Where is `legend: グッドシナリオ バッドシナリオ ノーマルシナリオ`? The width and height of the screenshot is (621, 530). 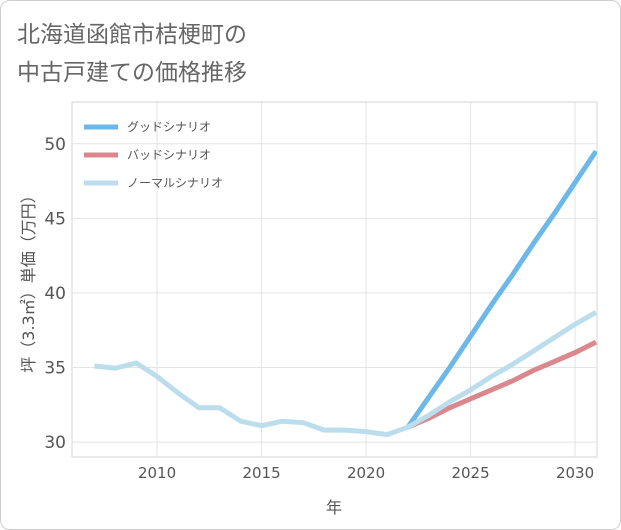
legend: グッドシナリオ バッドシナリオ ノーマルシナリオ is located at coordinates (153, 155).